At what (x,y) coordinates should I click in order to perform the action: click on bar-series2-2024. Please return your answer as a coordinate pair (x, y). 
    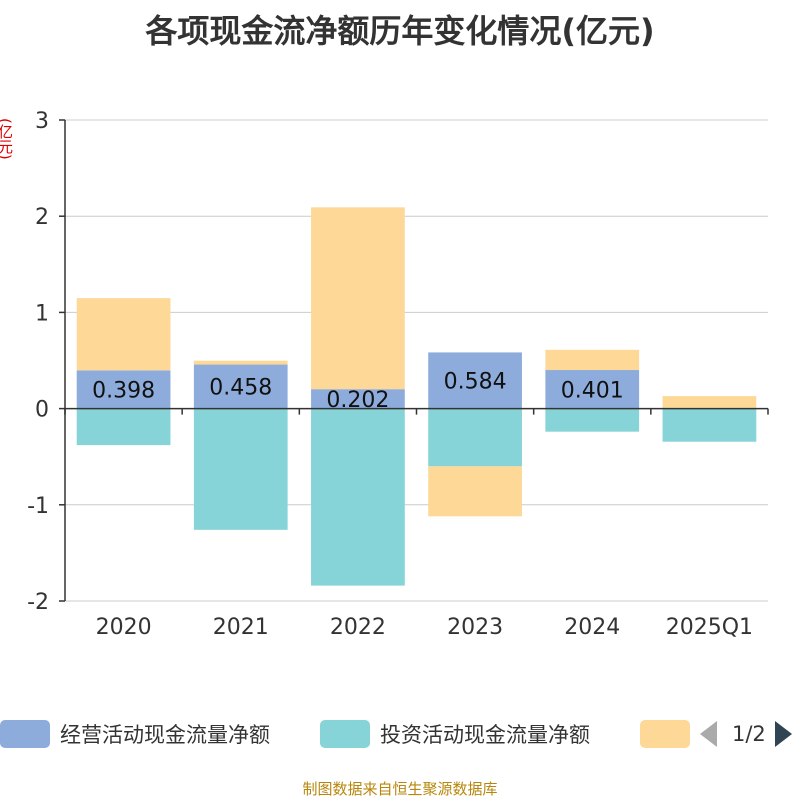
    Looking at the image, I should click on (592, 360).